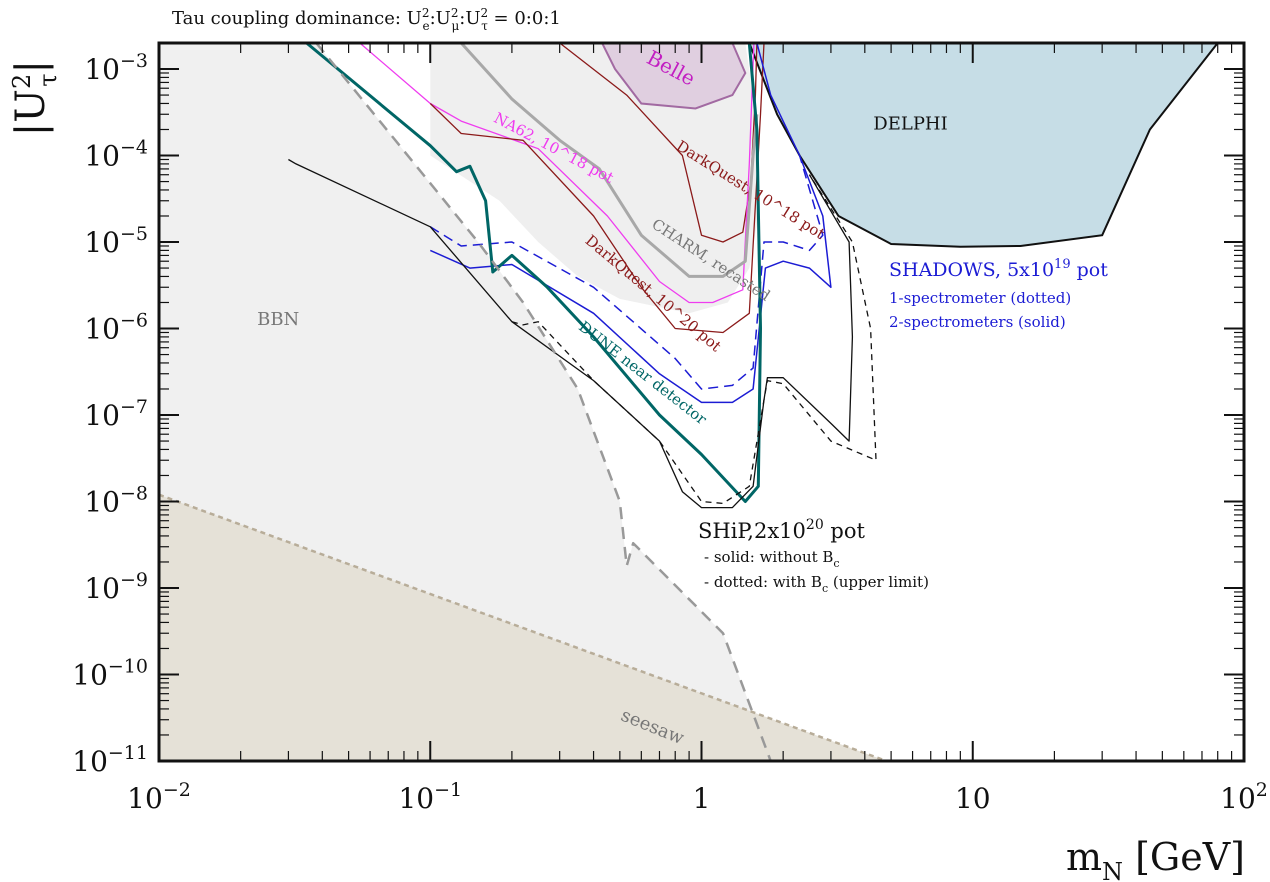  Describe the element at coordinates (977, 322) in the screenshot. I see `shadows-note-2: 2-spectrometers (solid)` at that location.